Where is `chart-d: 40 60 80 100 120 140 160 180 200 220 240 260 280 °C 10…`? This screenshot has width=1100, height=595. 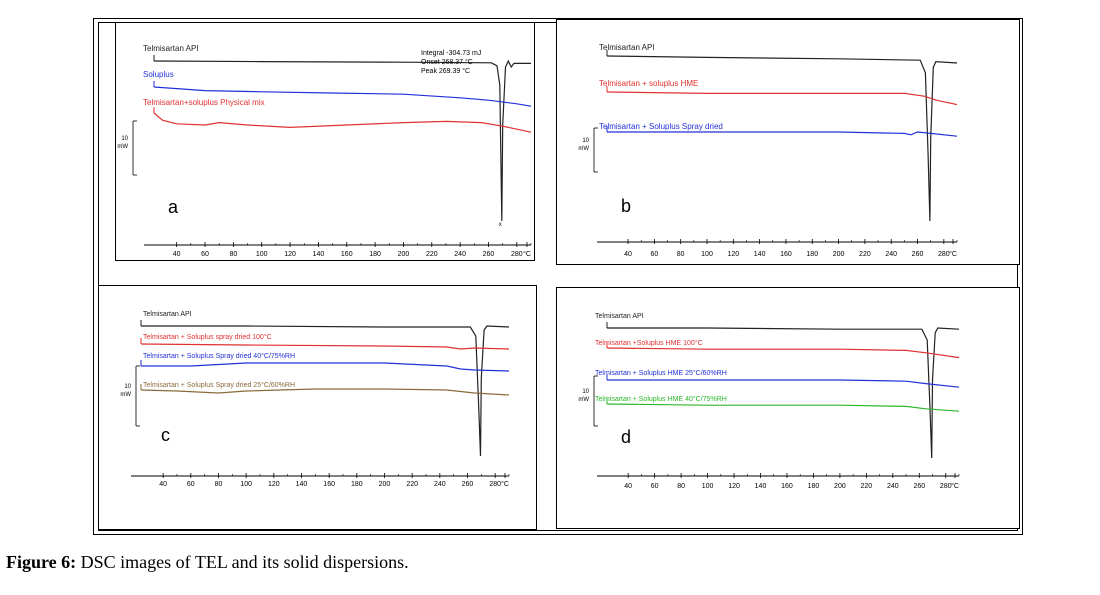
chart-d: 40 60 80 100 120 140 160 180 200 220 240 260 280 °C 10… is located at coordinates (769, 401).